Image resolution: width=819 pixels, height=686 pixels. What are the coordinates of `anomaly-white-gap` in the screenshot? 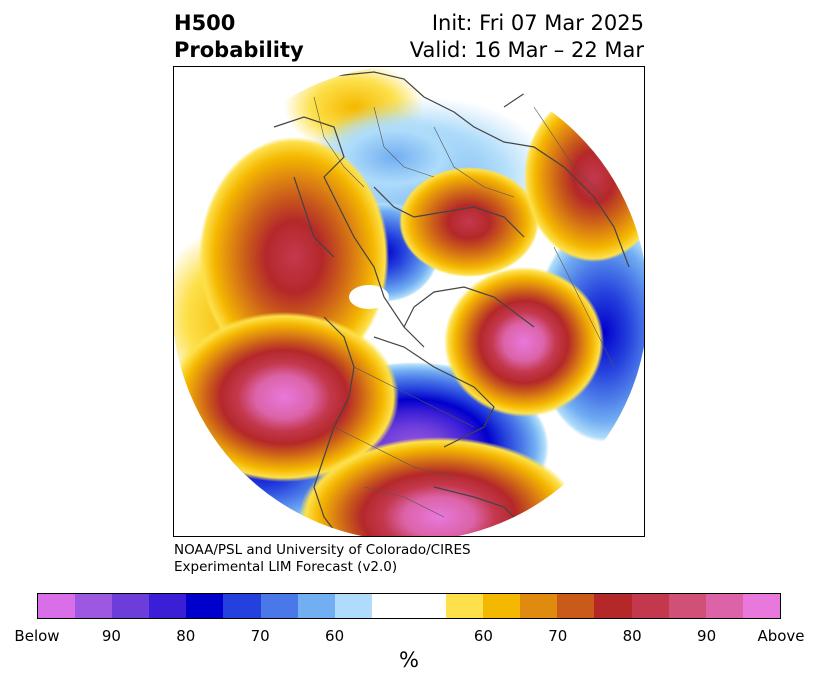 It's located at (369, 297).